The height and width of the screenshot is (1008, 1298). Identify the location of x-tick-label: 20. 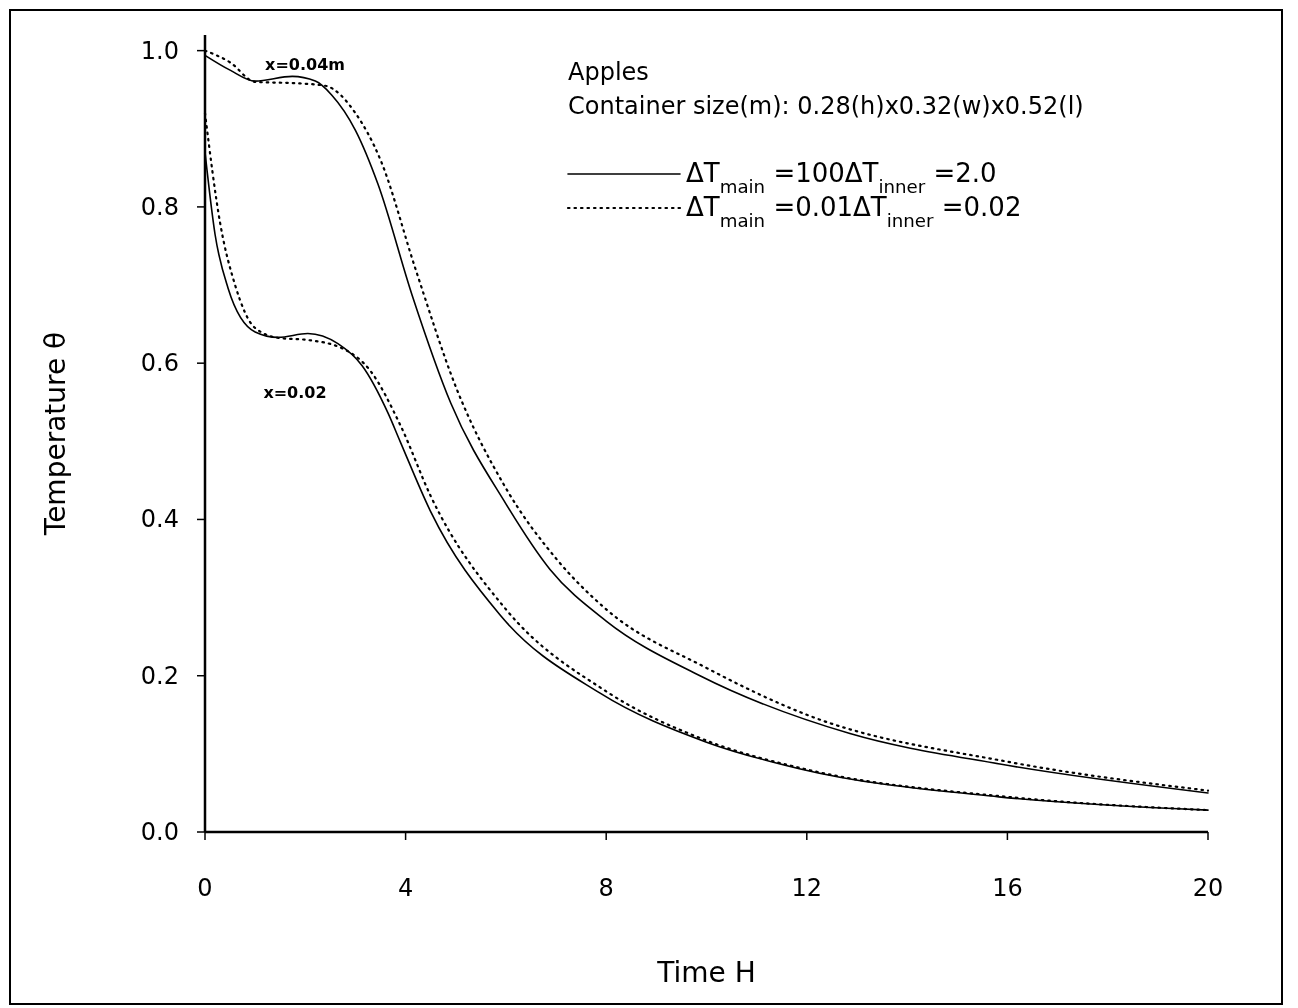
(1208, 888).